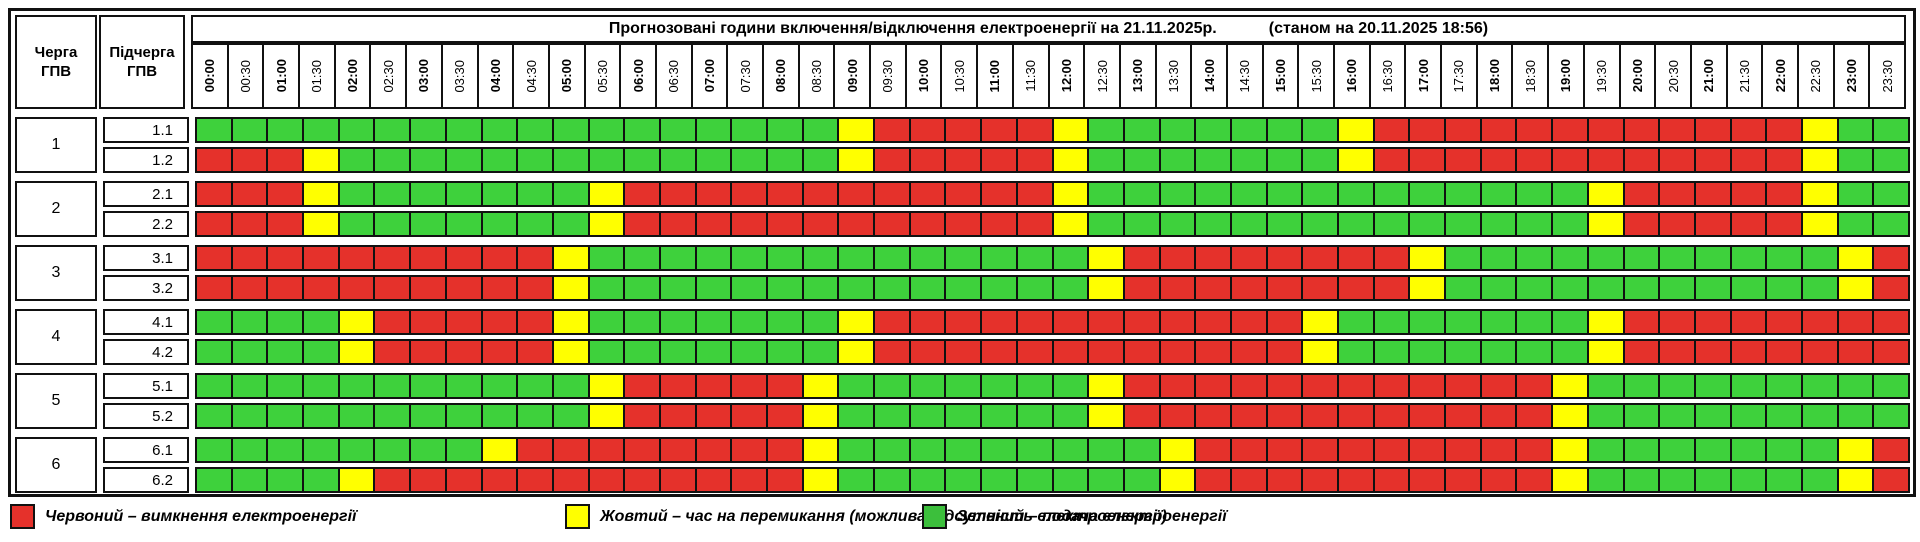  Describe the element at coordinates (1248, 160) in the screenshot. I see `slot-1.2-14:30` at that location.